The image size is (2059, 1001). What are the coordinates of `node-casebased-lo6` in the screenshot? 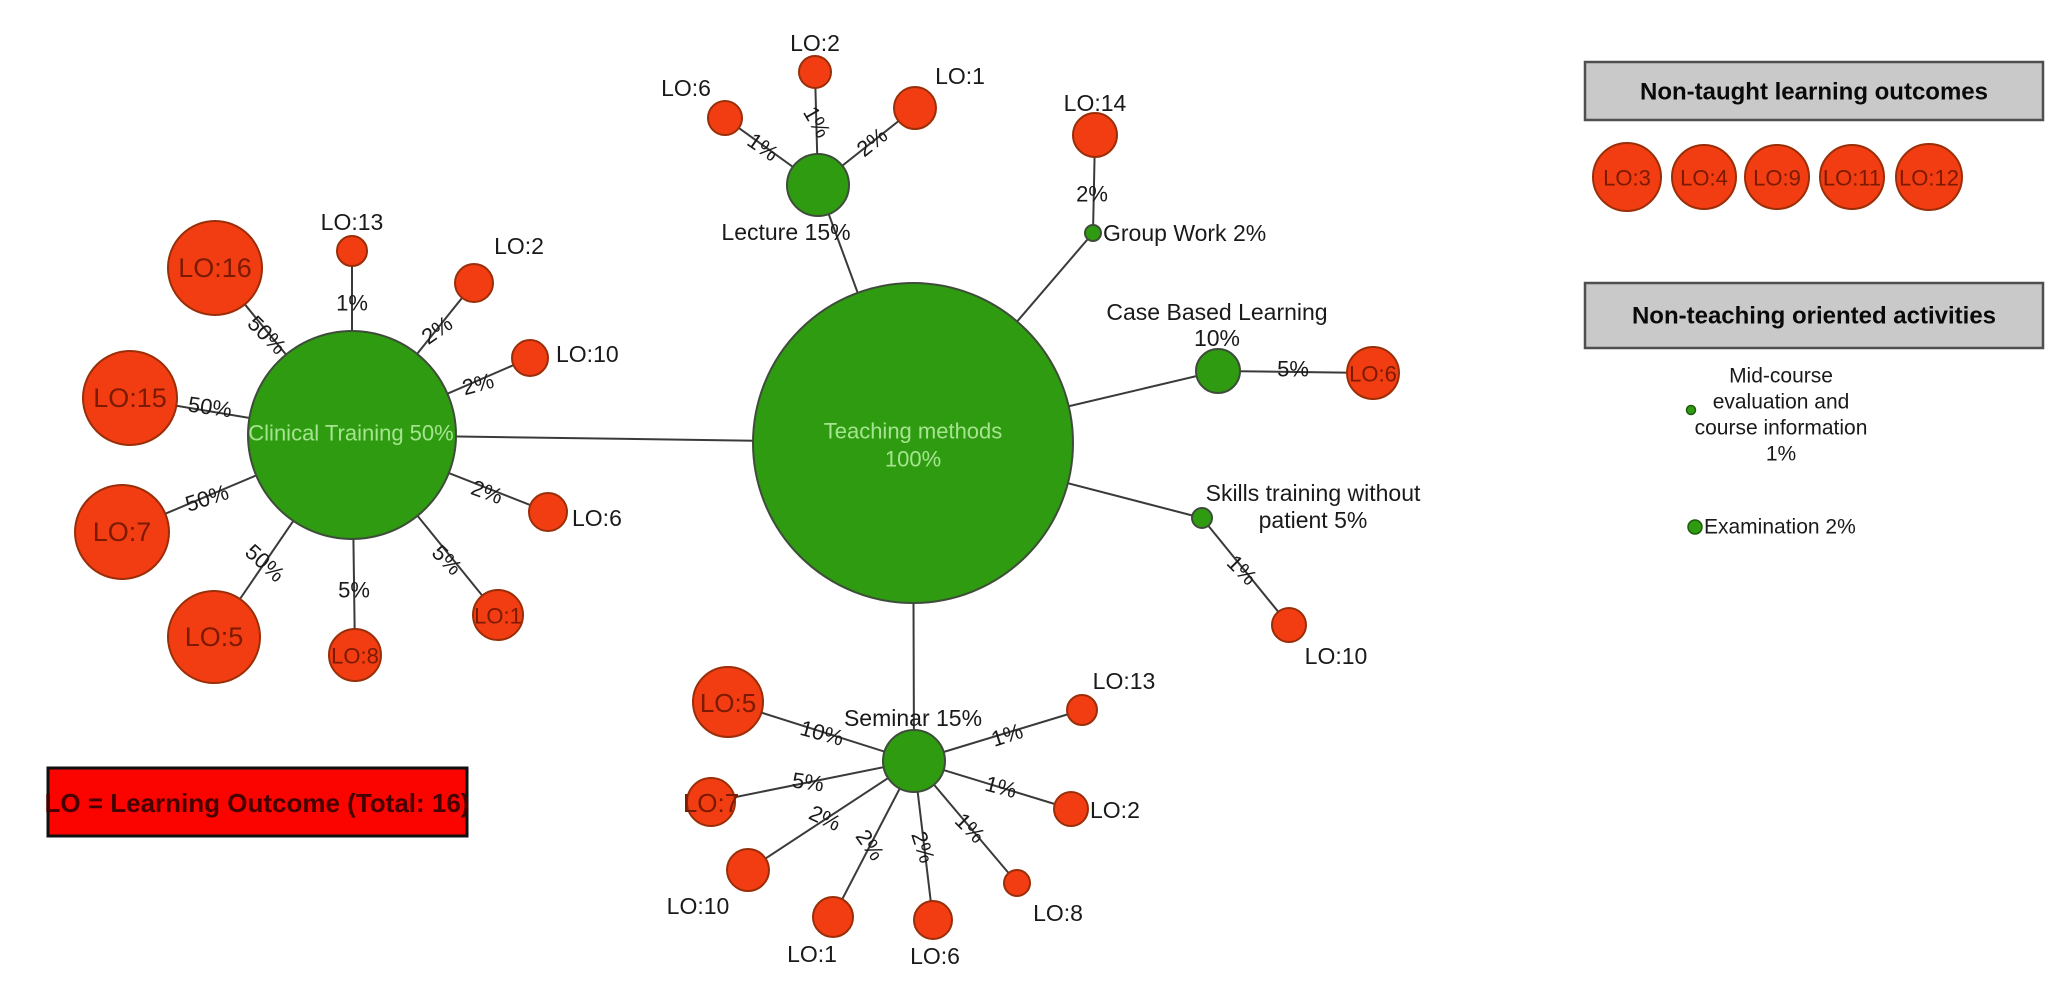 It's located at (1373, 373).